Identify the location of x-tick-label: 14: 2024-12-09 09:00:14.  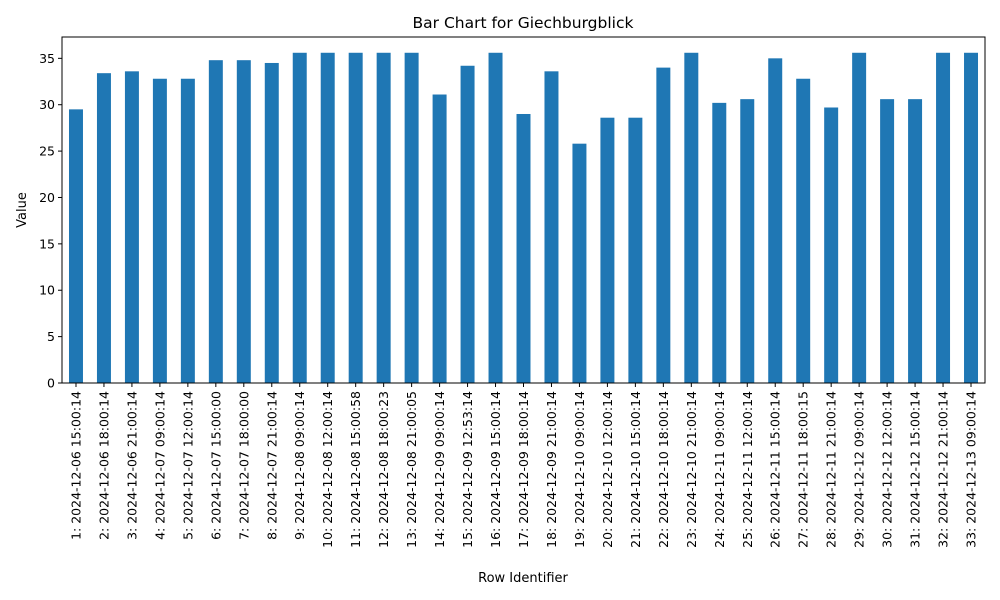
(439, 469).